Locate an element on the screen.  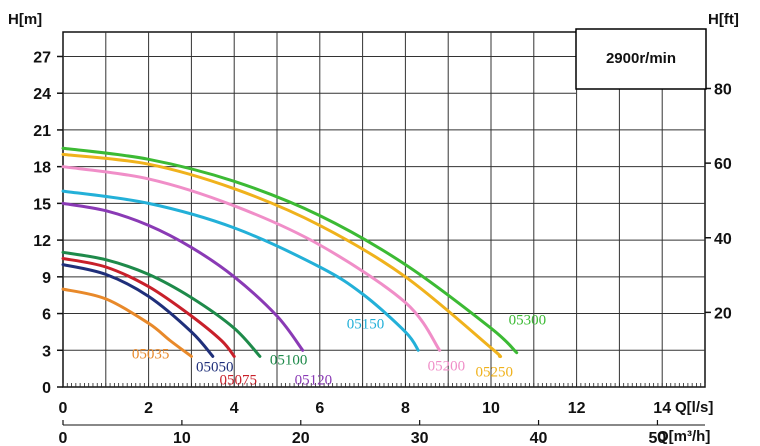
y-tick-label-left: 0 is located at coordinates (46, 388).